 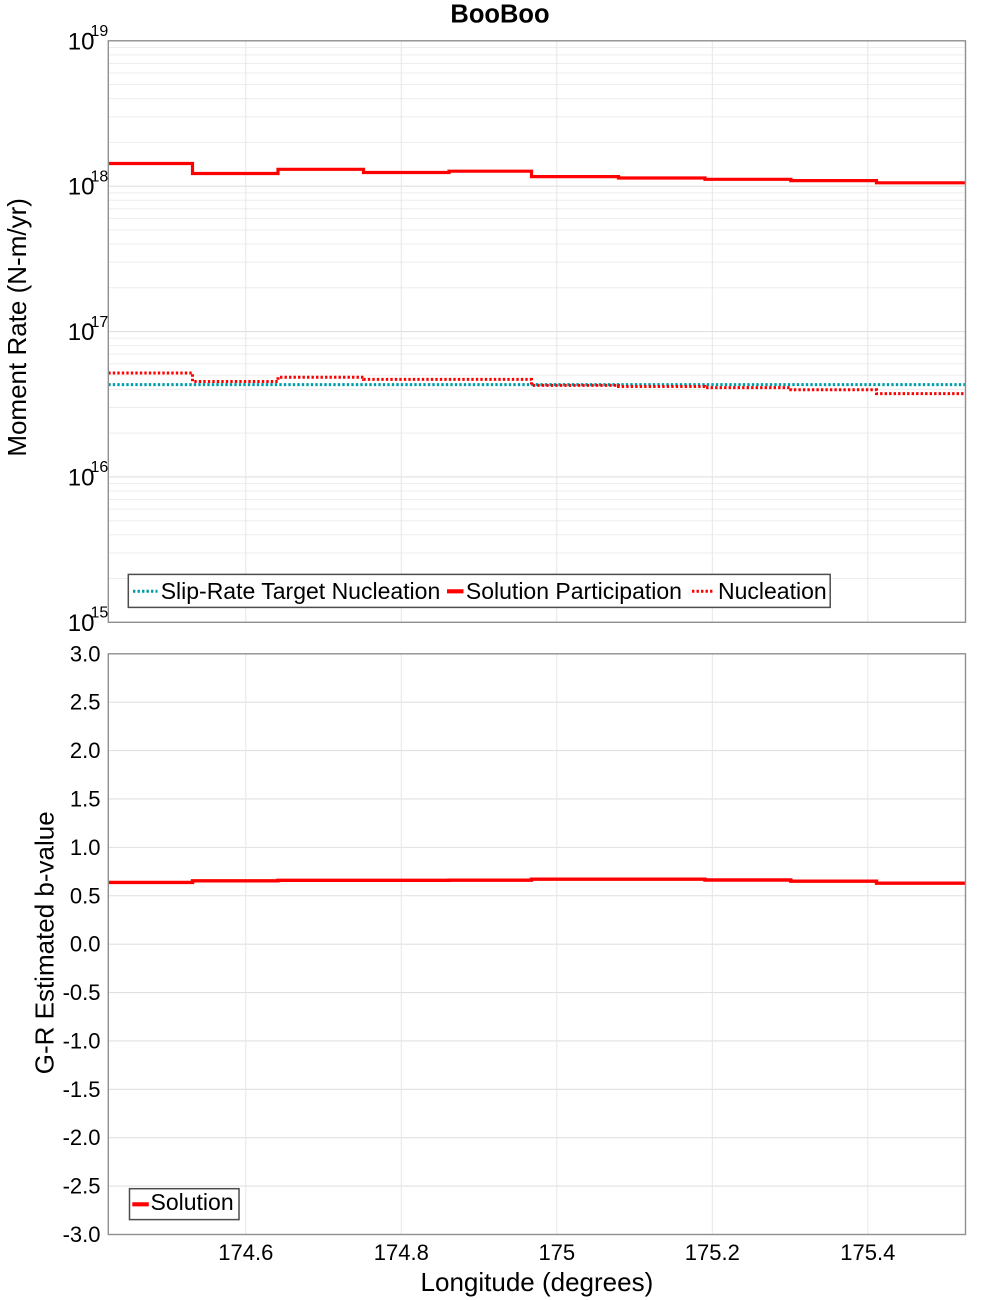 What do you see at coordinates (712, 1252) in the screenshot?
I see `svg-text: 175.2` at bounding box center [712, 1252].